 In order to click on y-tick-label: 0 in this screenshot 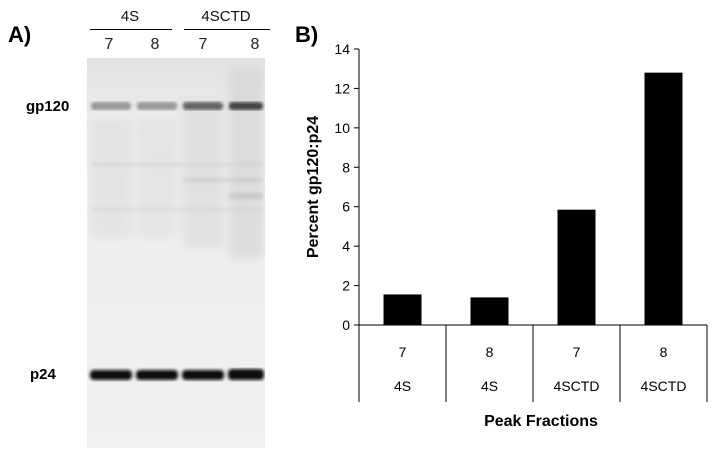, I will do `click(346, 325)`.